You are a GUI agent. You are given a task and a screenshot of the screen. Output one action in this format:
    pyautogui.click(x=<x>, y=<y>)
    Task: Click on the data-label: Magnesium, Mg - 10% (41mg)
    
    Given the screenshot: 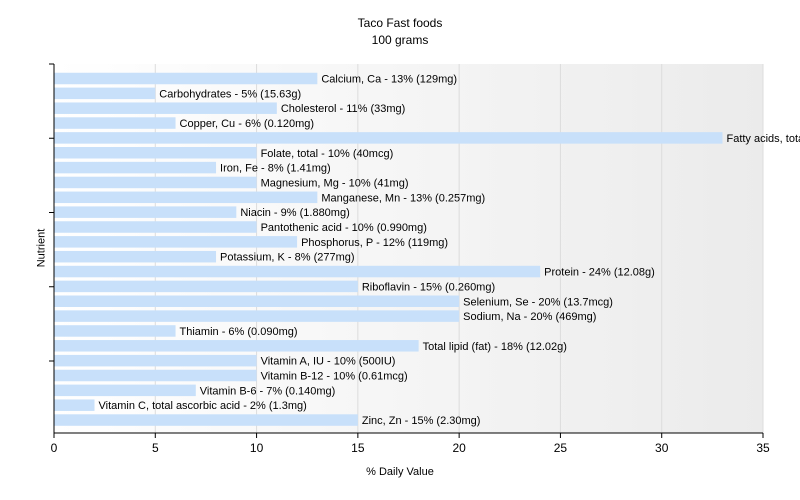 What is the action you would take?
    pyautogui.click(x=335, y=183)
    